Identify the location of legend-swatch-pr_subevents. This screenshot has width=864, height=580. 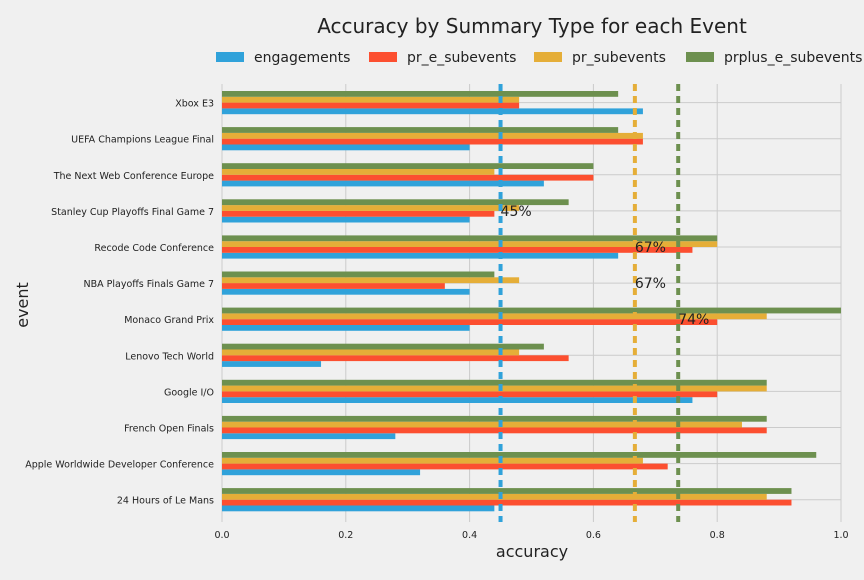
(548, 57).